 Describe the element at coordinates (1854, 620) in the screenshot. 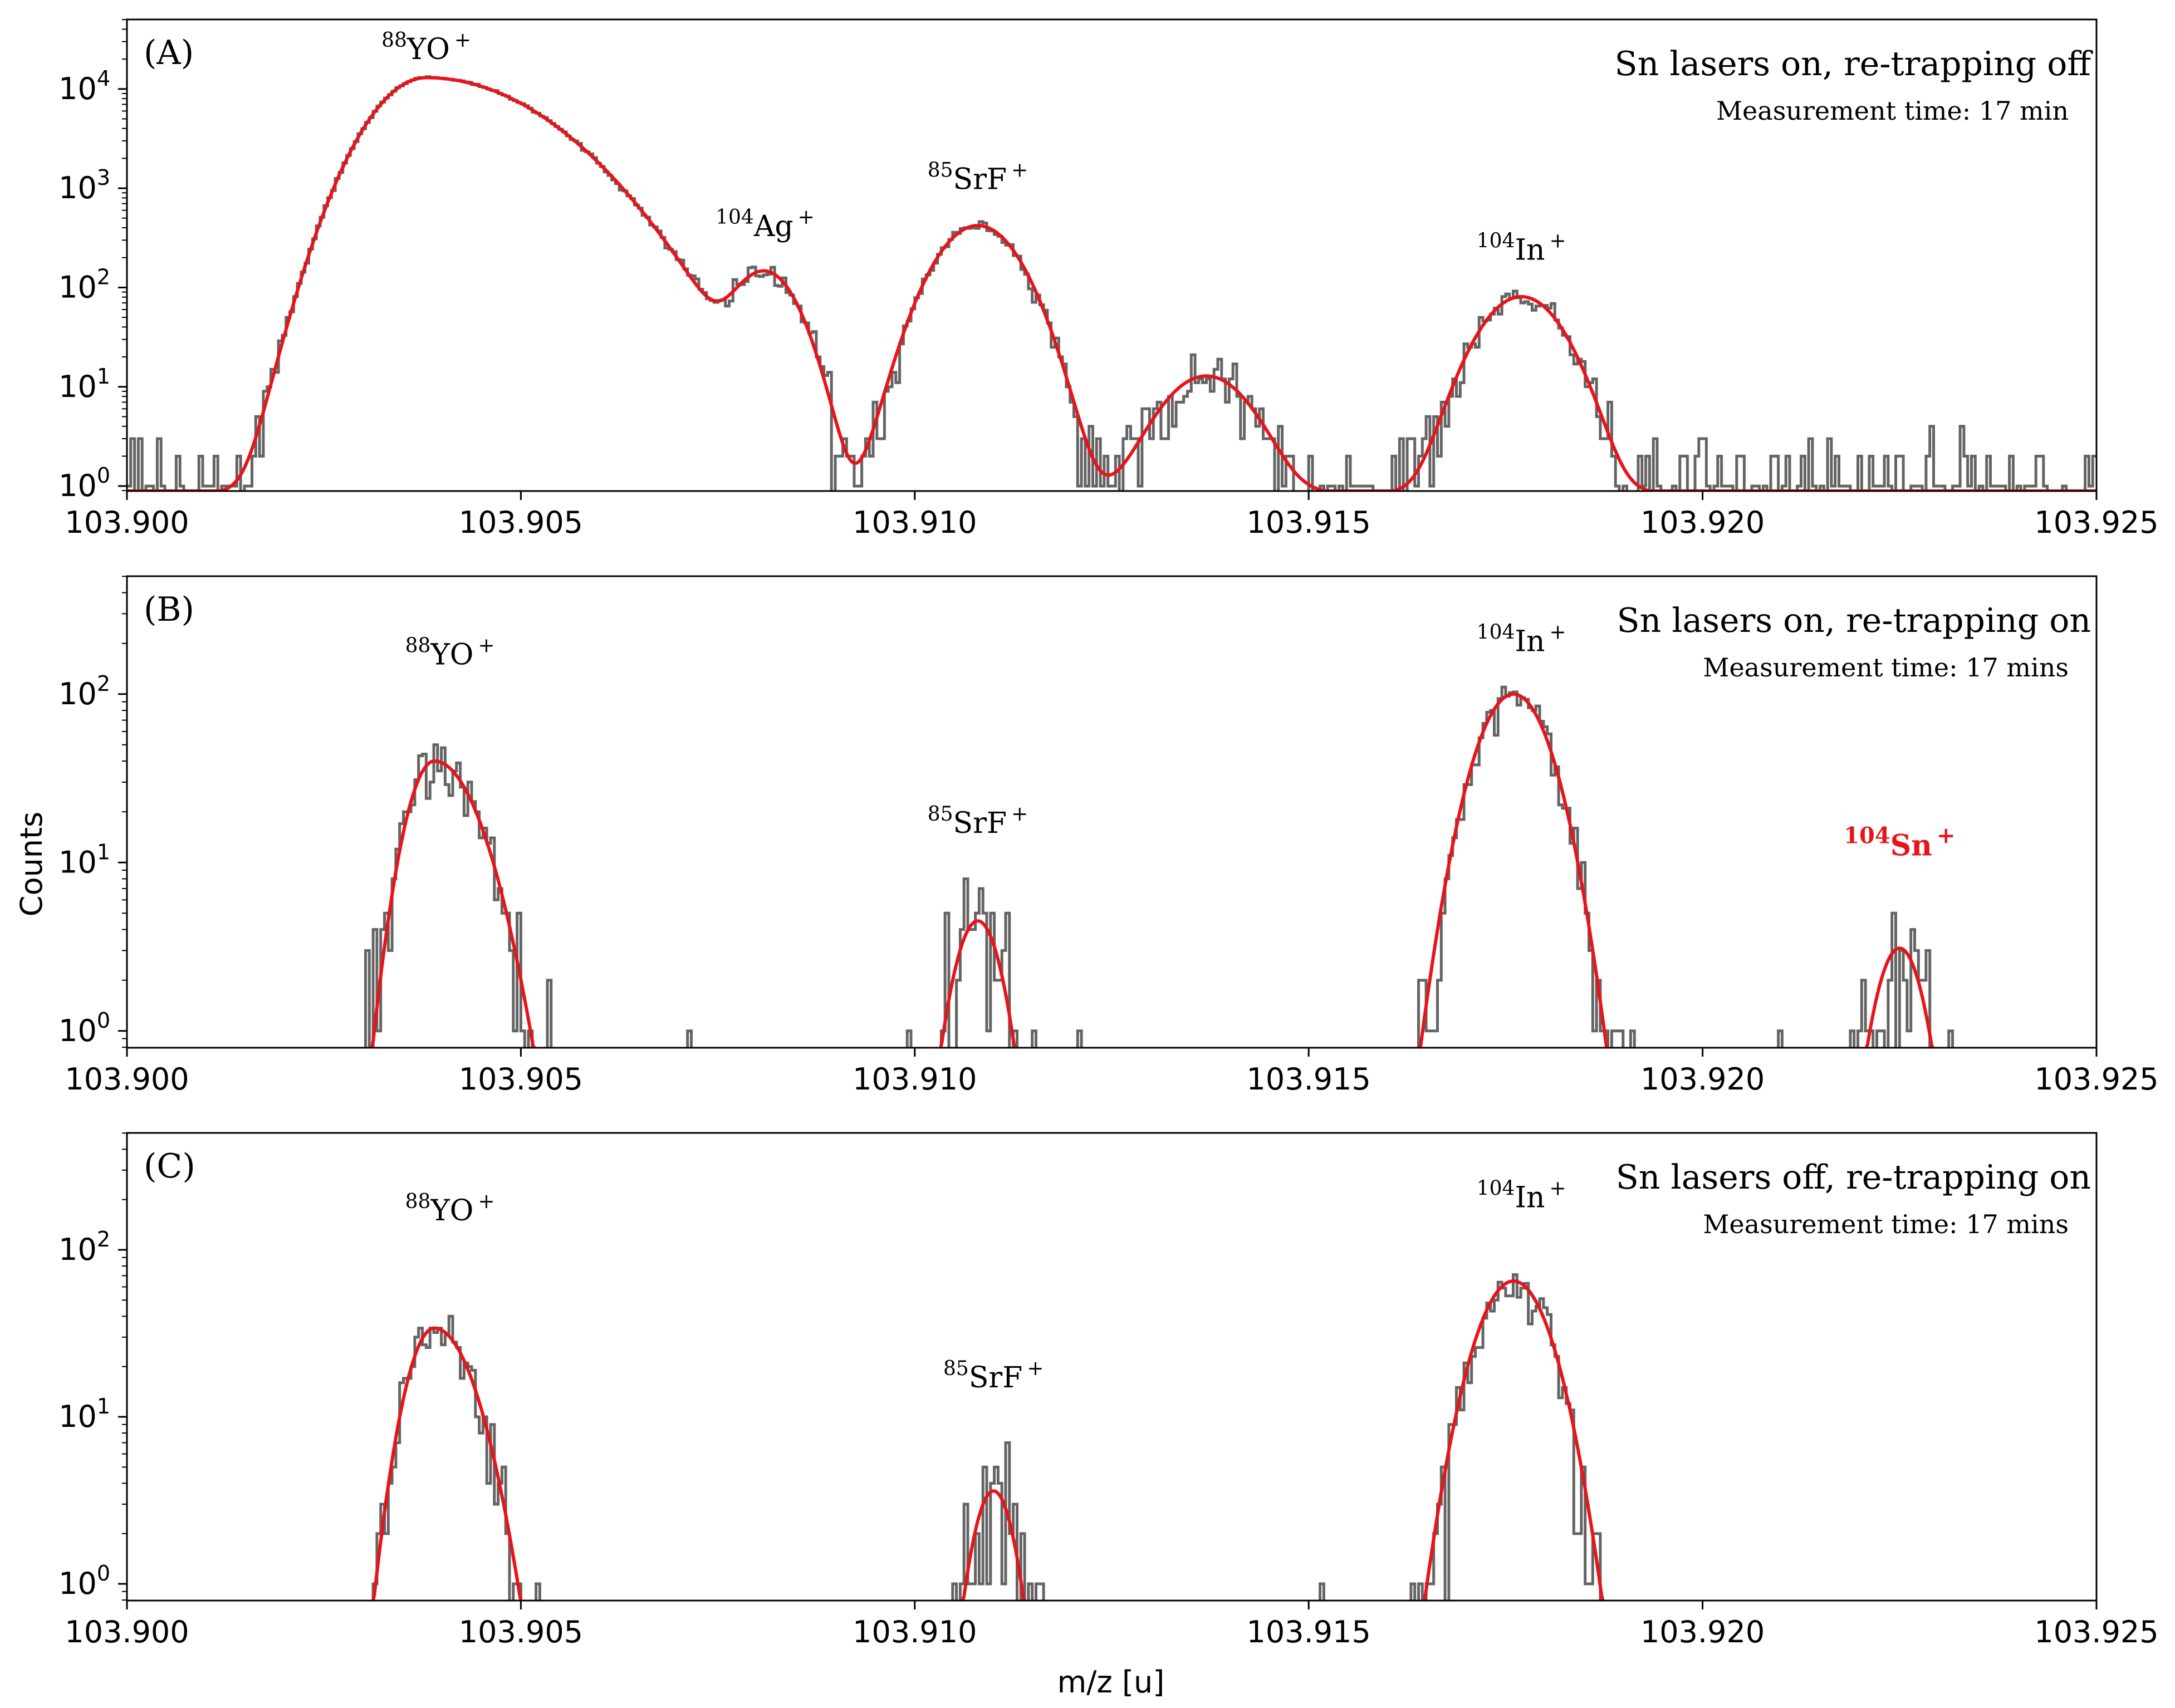

I see `panel-title: Sn lasers on, re-trapping on` at that location.